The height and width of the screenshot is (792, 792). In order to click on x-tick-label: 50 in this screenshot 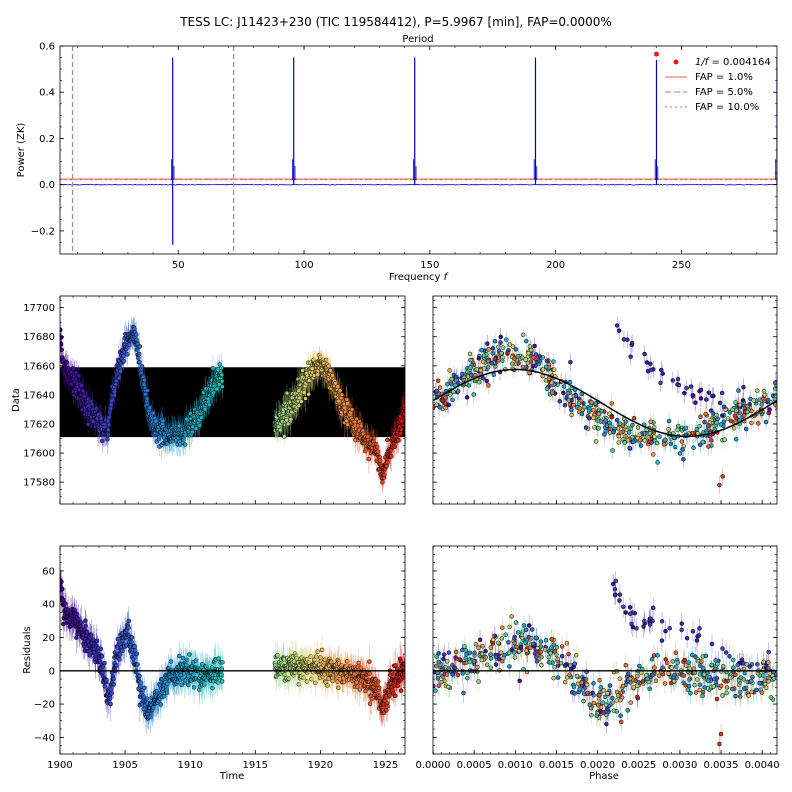, I will do `click(178, 265)`.